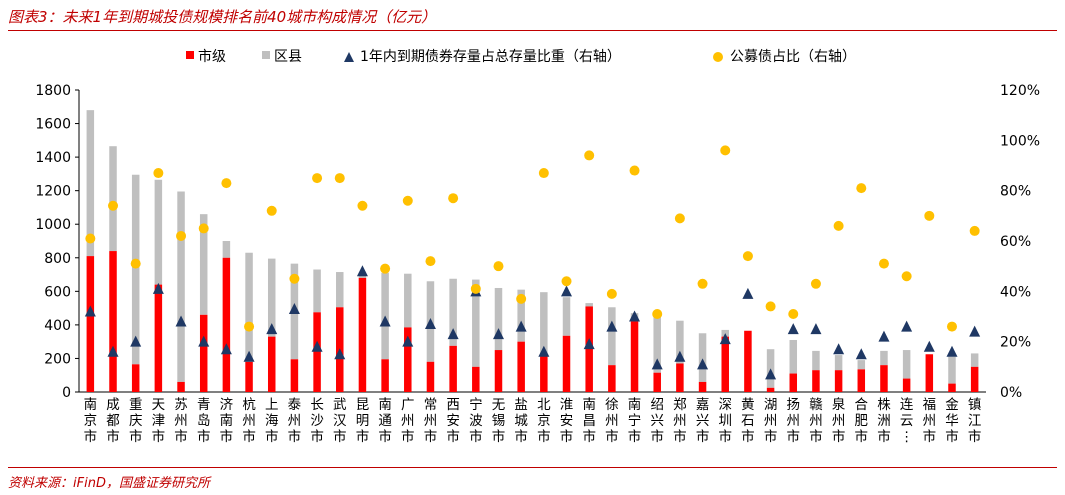  What do you see at coordinates (1020, 91) in the screenshot?
I see `right-tick-label: 120%` at bounding box center [1020, 91].